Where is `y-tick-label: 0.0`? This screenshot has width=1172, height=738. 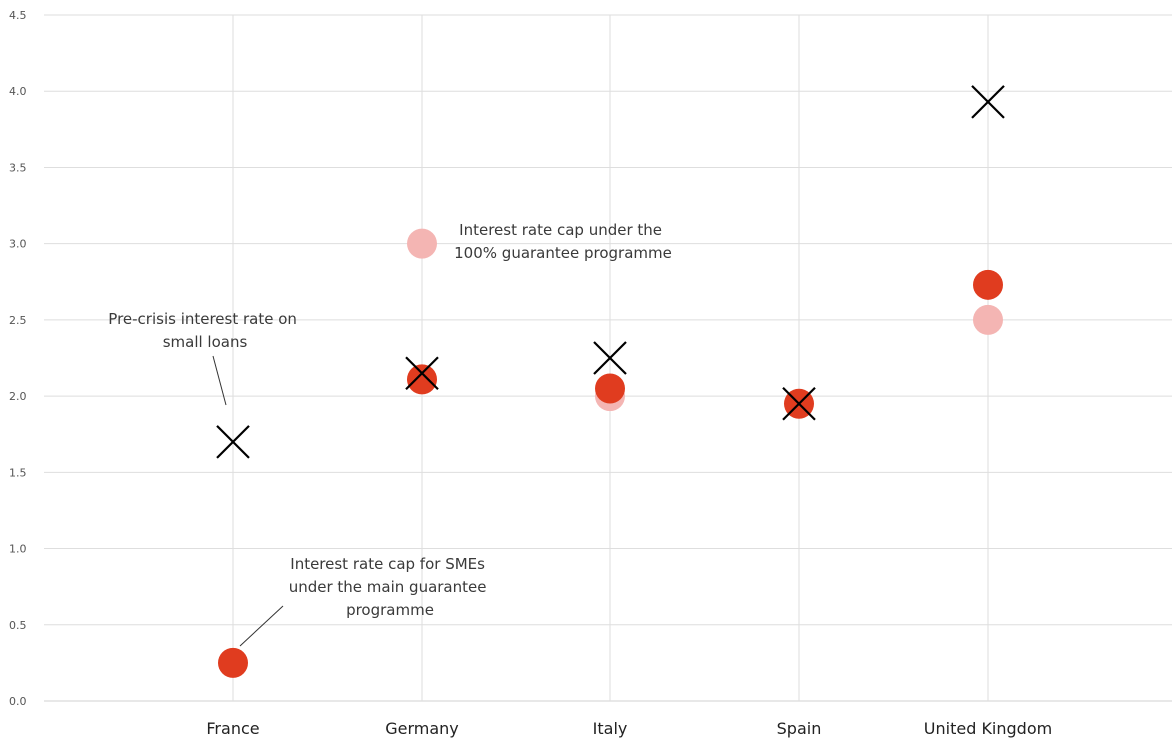
y-tick-label: 0.0 is located at coordinates (18, 701).